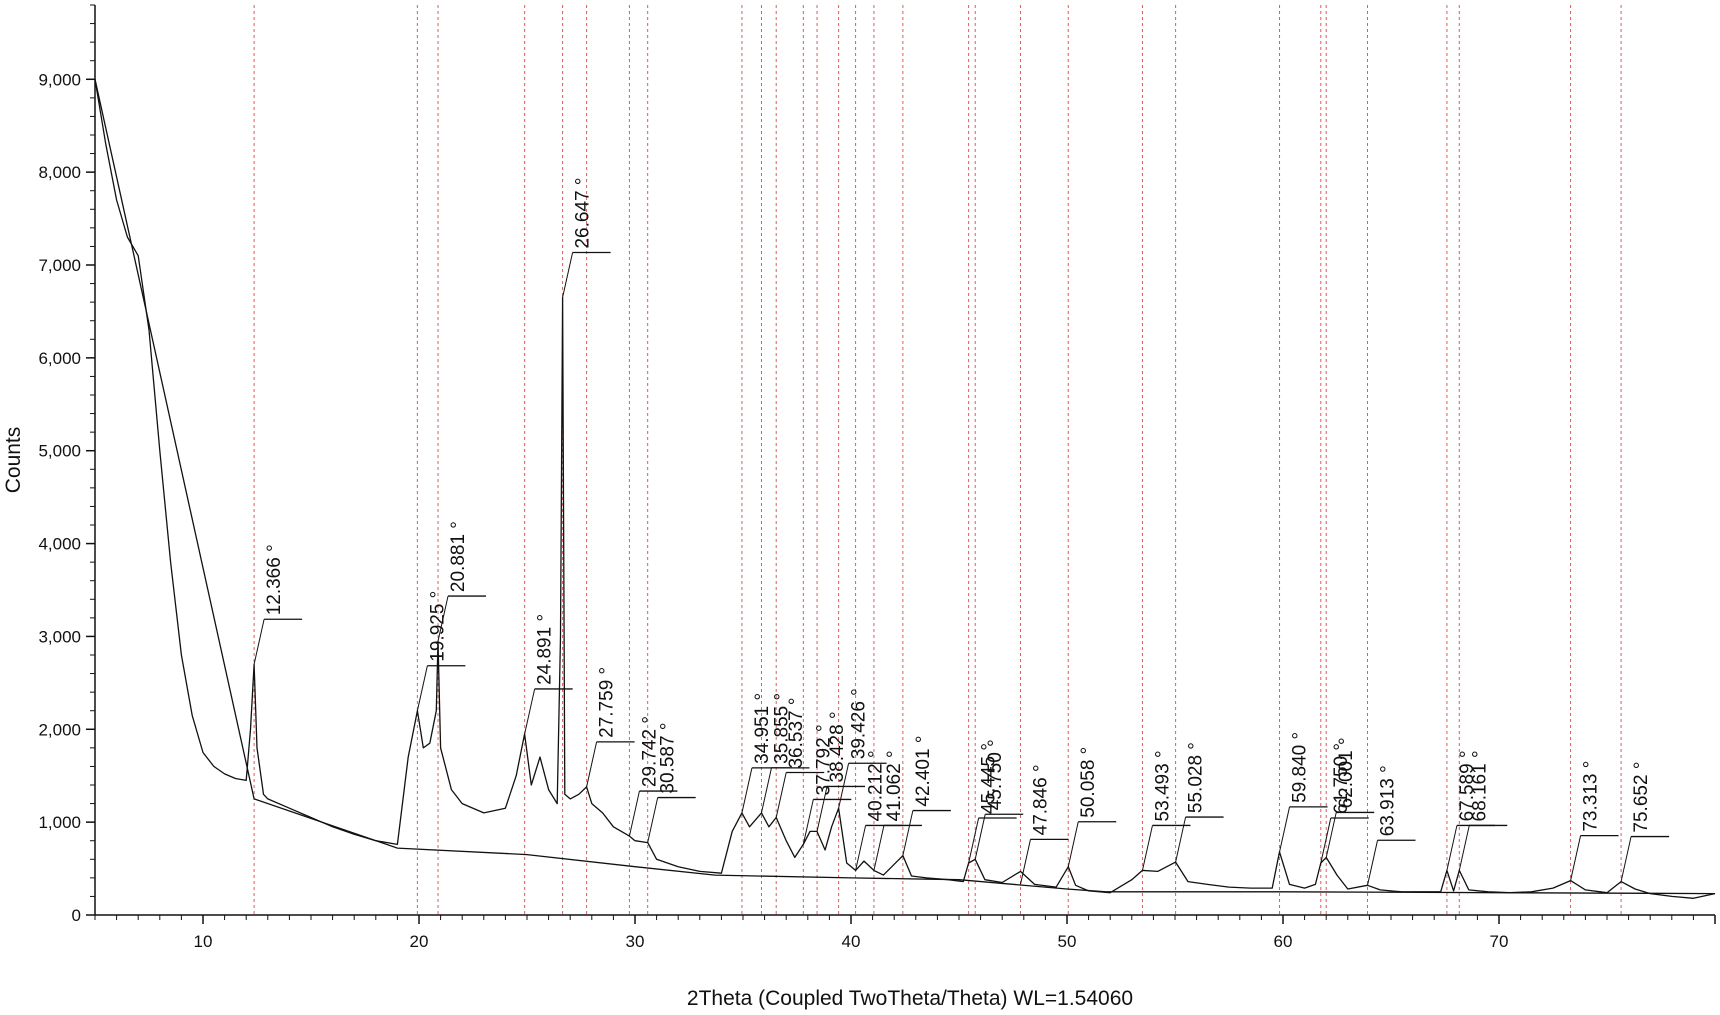  Describe the element at coordinates (859, 723) in the screenshot. I see `peak-label: 39.426 °` at that location.